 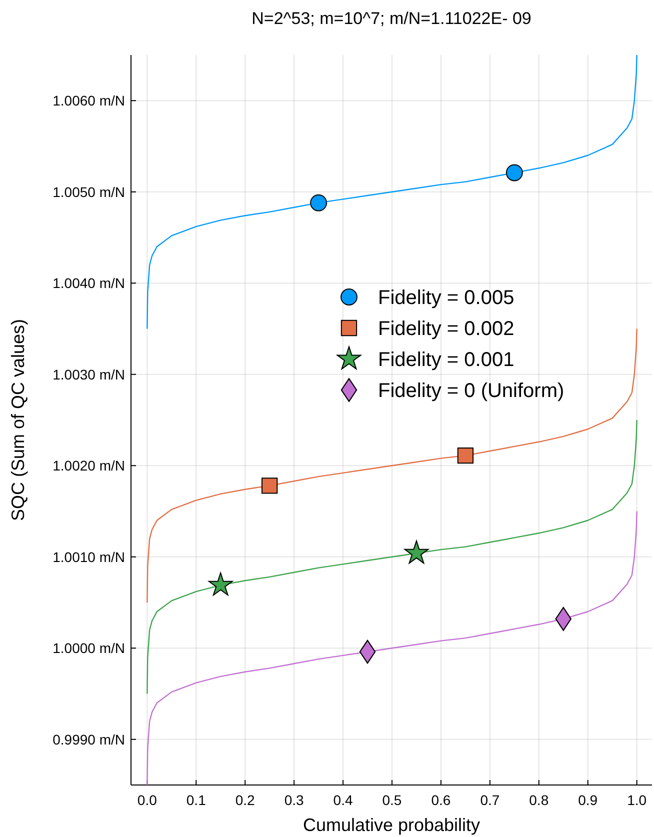 I want to click on x-tick-label: 0.4, so click(x=343, y=800).